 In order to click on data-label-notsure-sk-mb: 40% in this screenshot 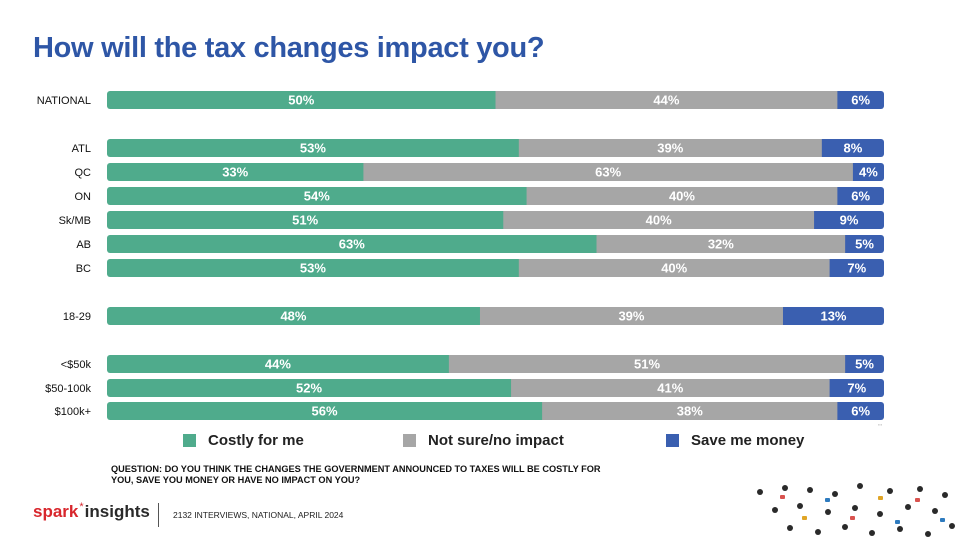, I will do `click(659, 220)`.